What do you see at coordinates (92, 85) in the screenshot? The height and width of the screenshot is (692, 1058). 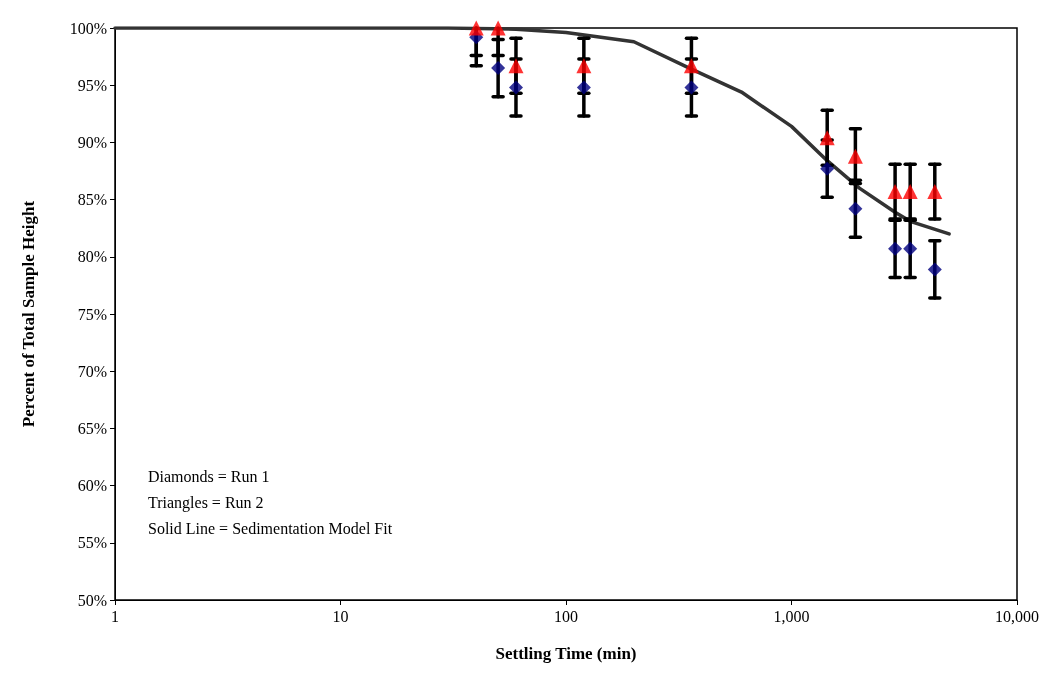 I see `y-tick-label: 95%` at bounding box center [92, 85].